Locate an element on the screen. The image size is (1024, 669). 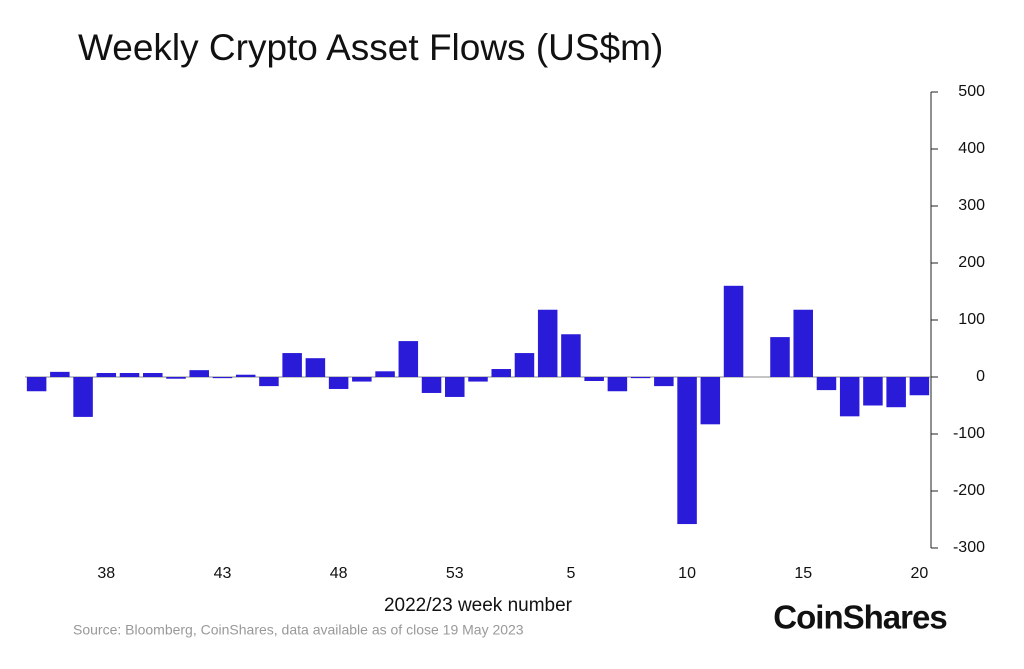
x-tick-label: 38 is located at coordinates (106, 573).